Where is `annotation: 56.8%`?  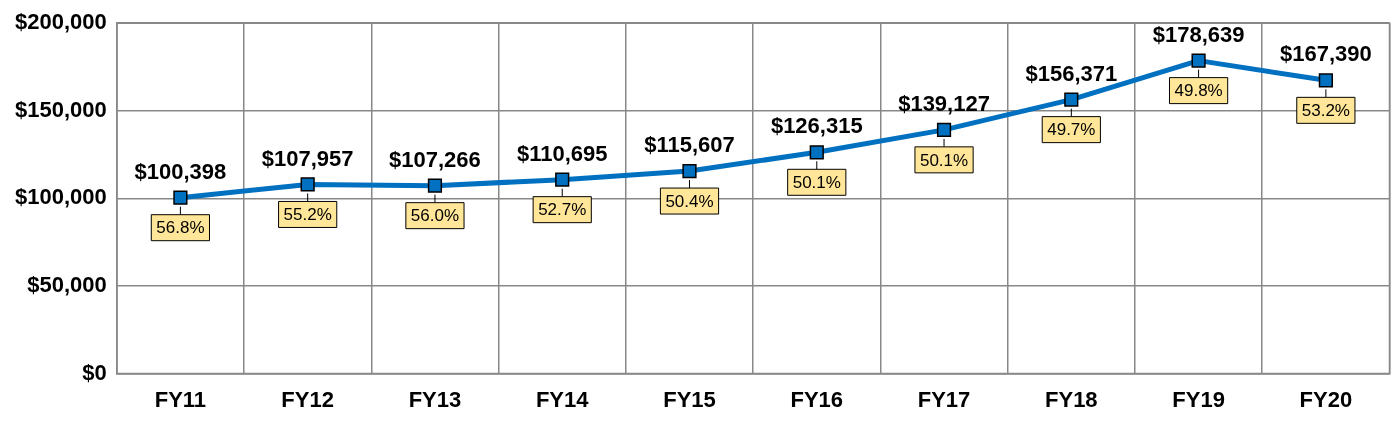
annotation: 56.8% is located at coordinates (180, 228).